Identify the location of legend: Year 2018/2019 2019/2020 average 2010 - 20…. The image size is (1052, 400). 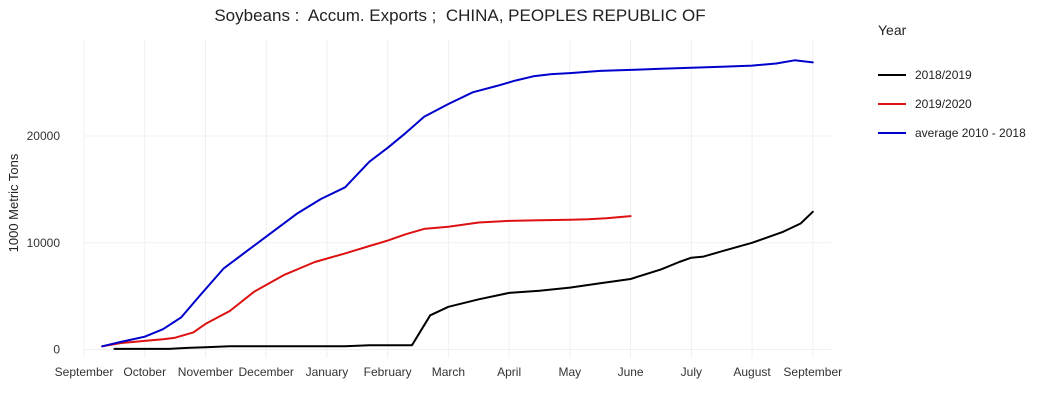
(963, 84).